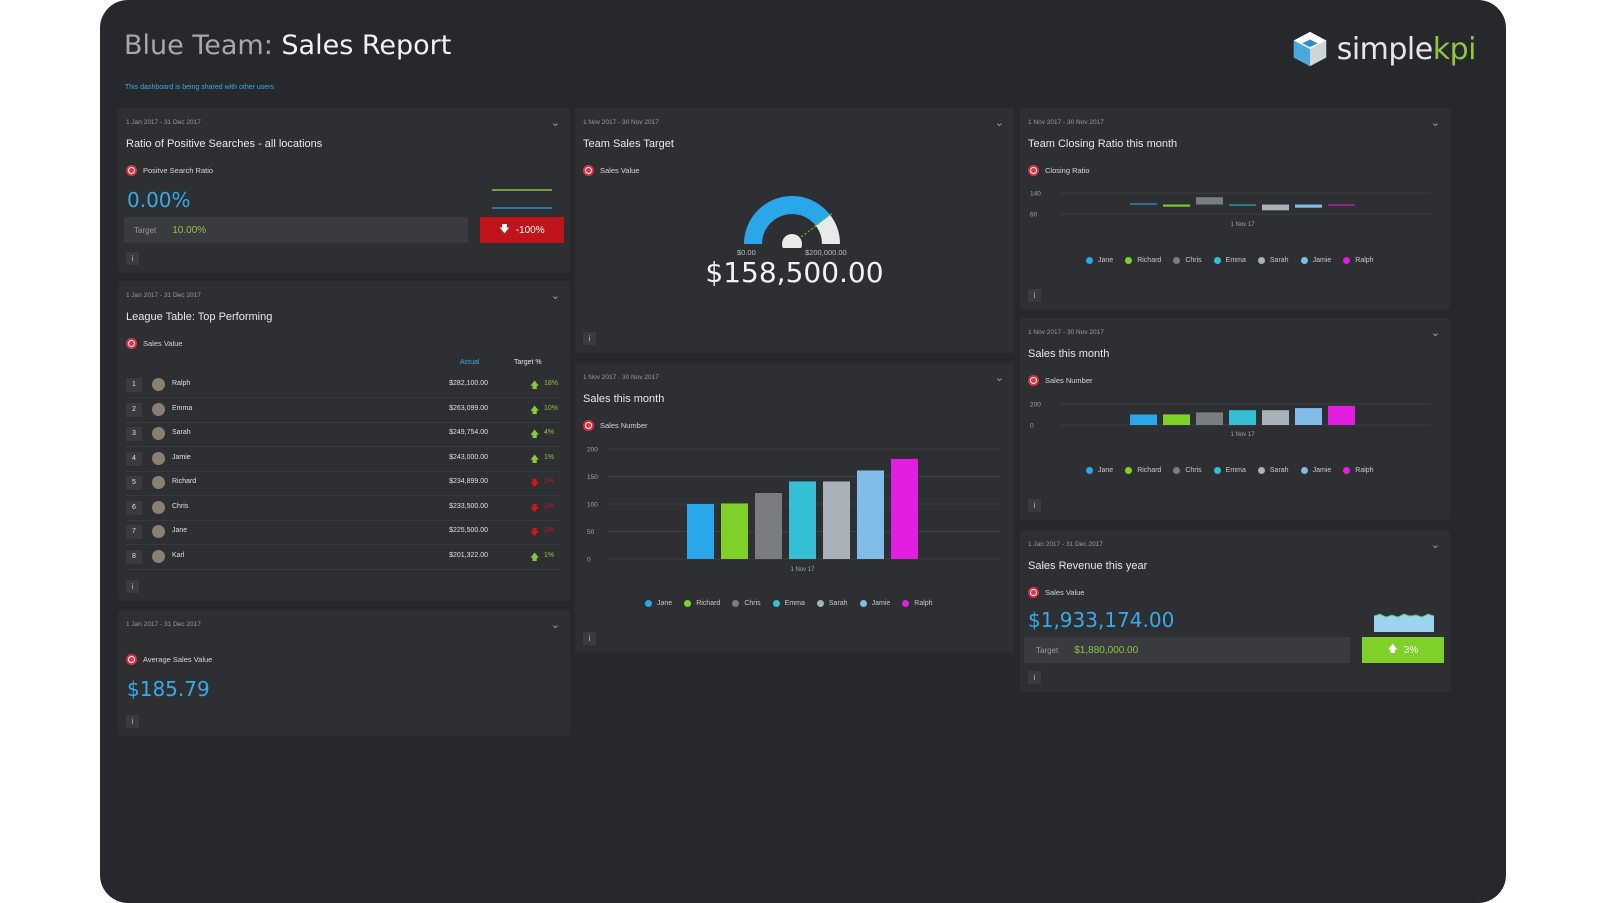  Describe the element at coordinates (198, 45) in the screenshot. I see `title-prefix: Blue Team:` at that location.